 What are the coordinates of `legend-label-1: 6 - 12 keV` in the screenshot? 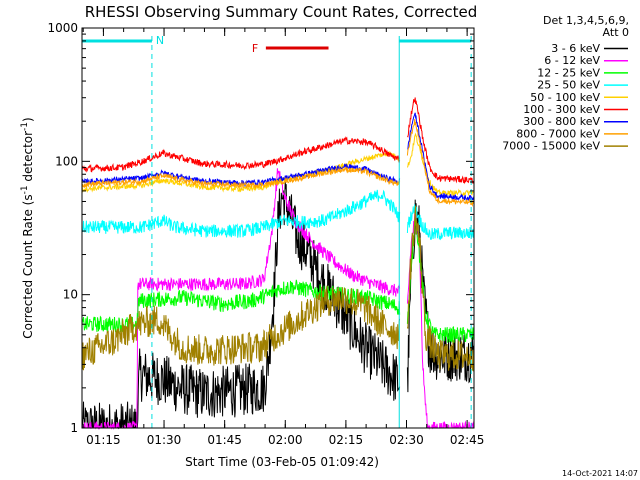 It's located at (572, 60).